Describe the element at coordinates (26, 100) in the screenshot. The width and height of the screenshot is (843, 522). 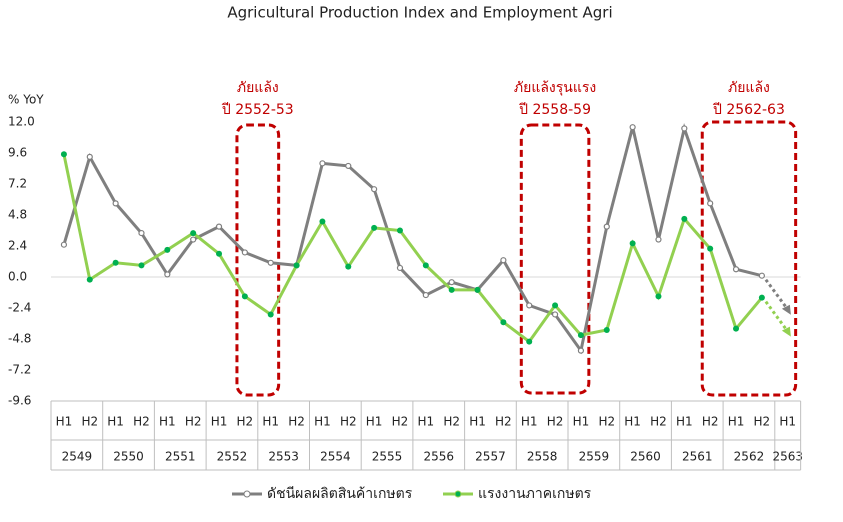
I see `y-axis-label: % YoY` at that location.